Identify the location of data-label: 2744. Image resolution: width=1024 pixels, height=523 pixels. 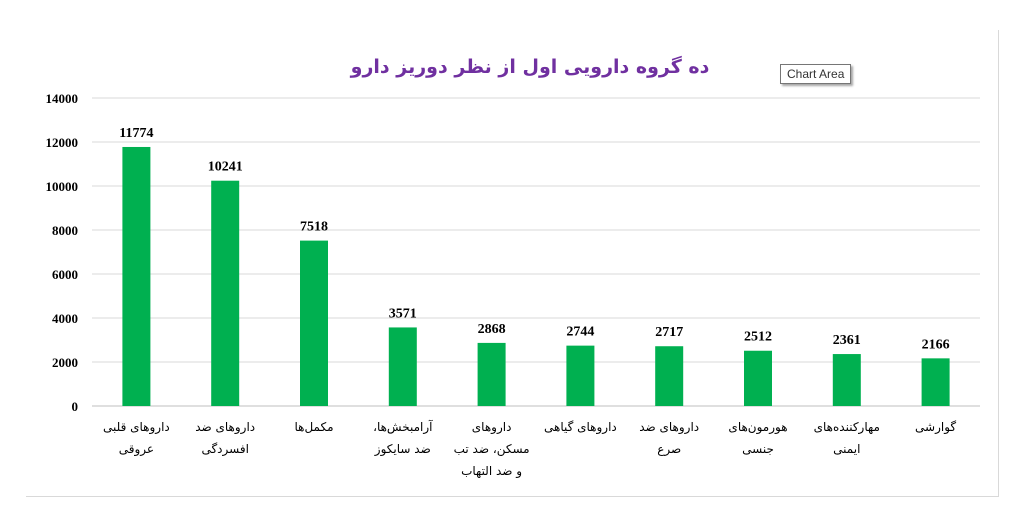
(580, 332).